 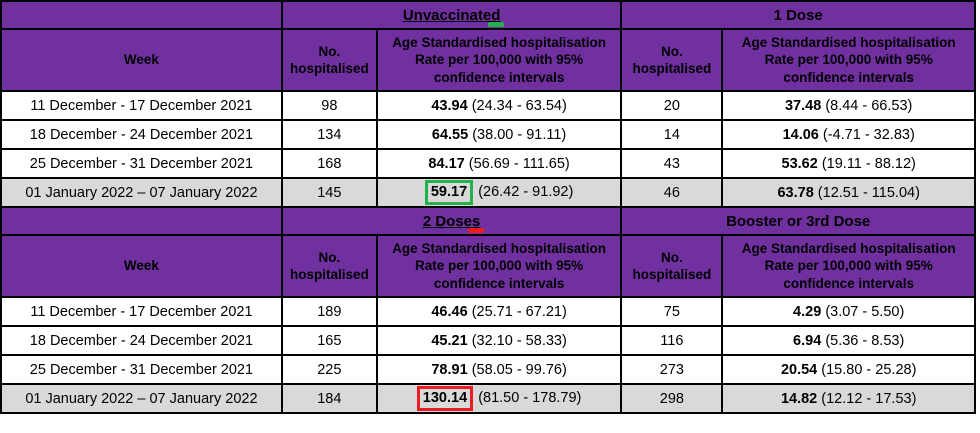 I want to click on confidence-interval: (3.07 - 5.50), so click(x=865, y=311).